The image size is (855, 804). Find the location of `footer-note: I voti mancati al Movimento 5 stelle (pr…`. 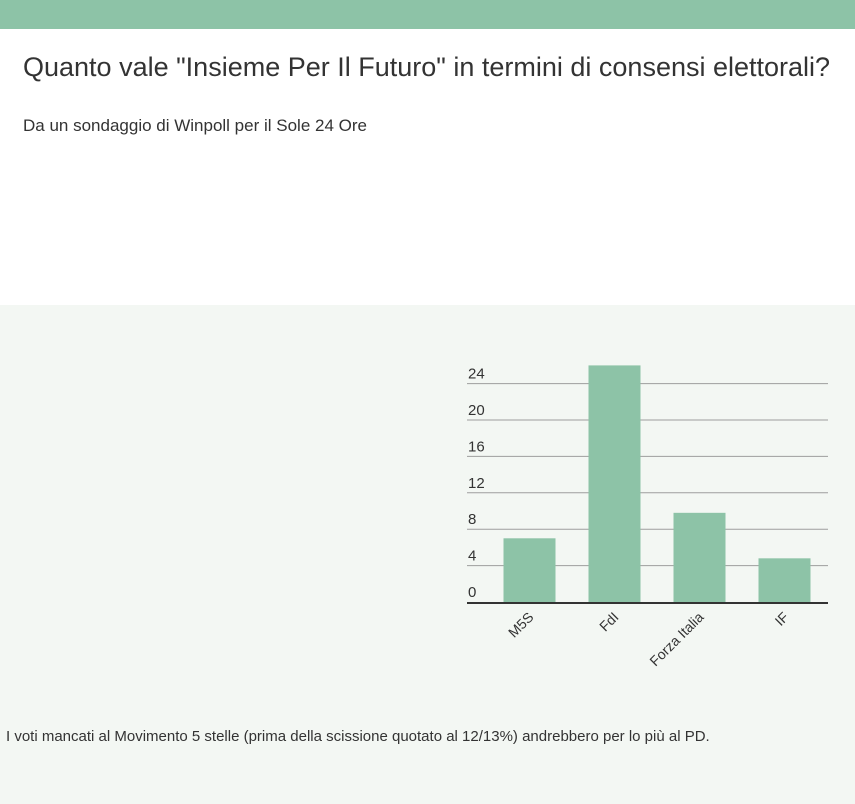

footer-note: I voti mancati al Movimento 5 stelle (pr… is located at coordinates (358, 736).